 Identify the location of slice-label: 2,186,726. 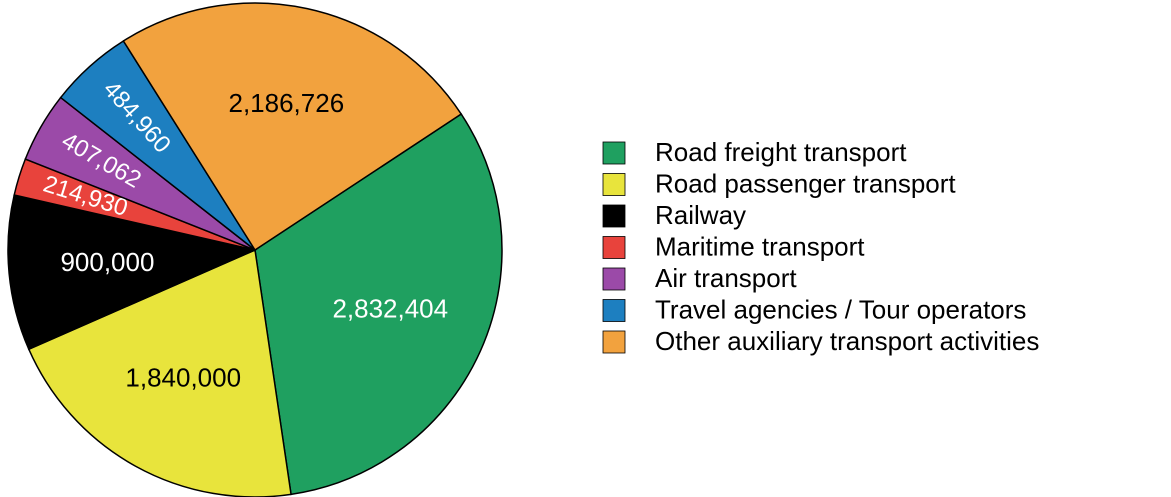
(286, 103).